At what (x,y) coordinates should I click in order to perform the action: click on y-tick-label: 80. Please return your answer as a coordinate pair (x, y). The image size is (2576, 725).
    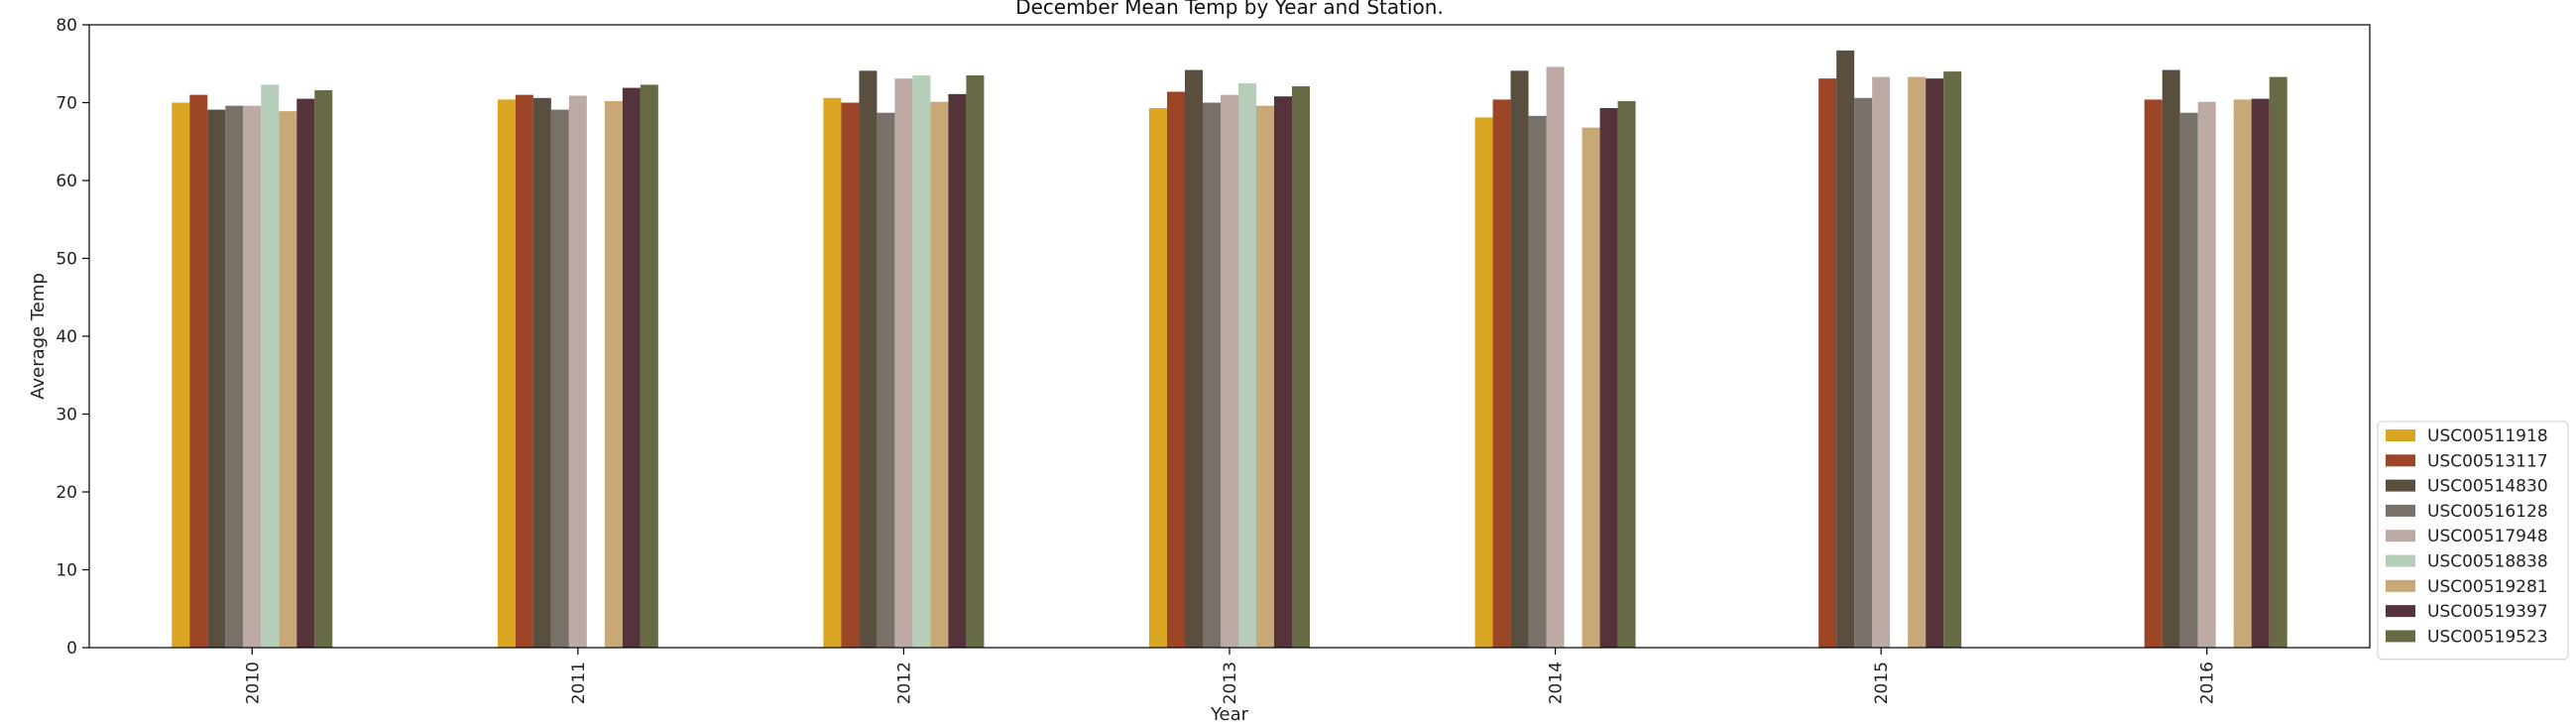
    Looking at the image, I should click on (66, 26).